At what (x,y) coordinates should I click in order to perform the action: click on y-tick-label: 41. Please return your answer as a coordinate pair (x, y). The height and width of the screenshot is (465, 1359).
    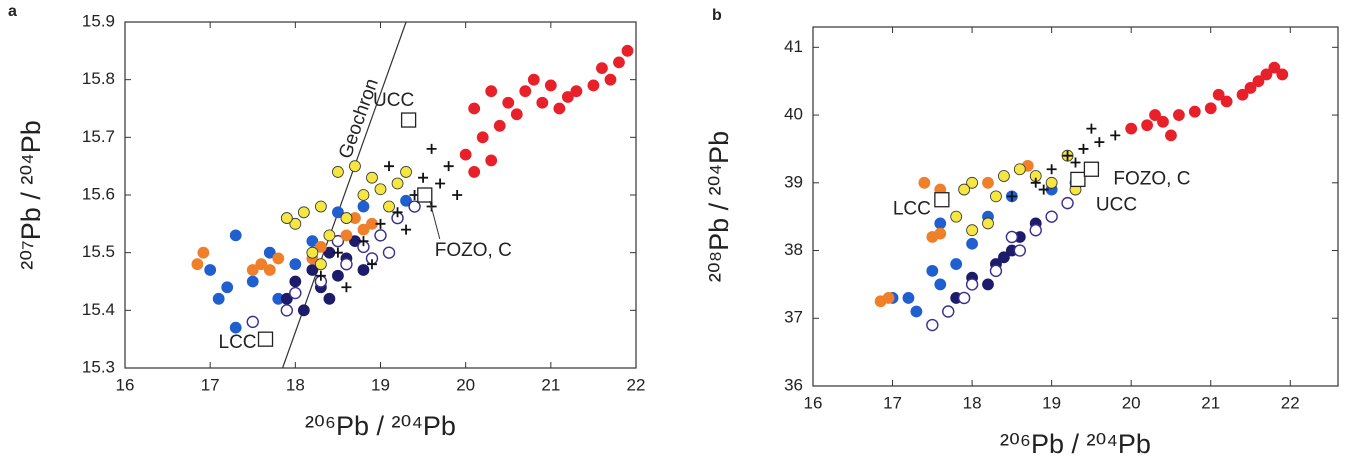
    Looking at the image, I should click on (793, 46).